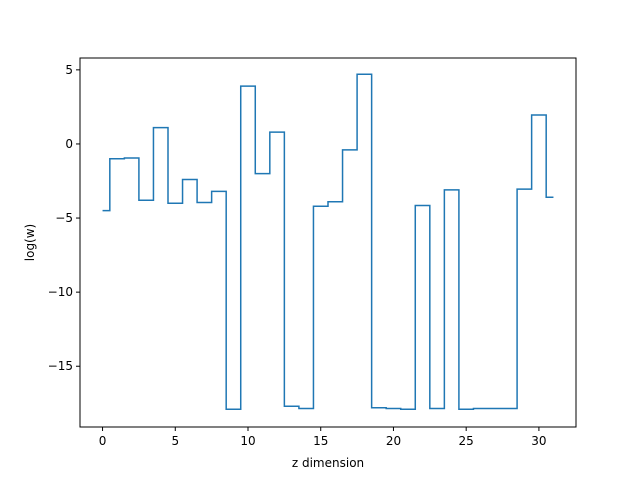 Image resolution: width=640 pixels, height=480 pixels. What do you see at coordinates (466, 441) in the screenshot?
I see `x-tick-label: 25` at bounding box center [466, 441].